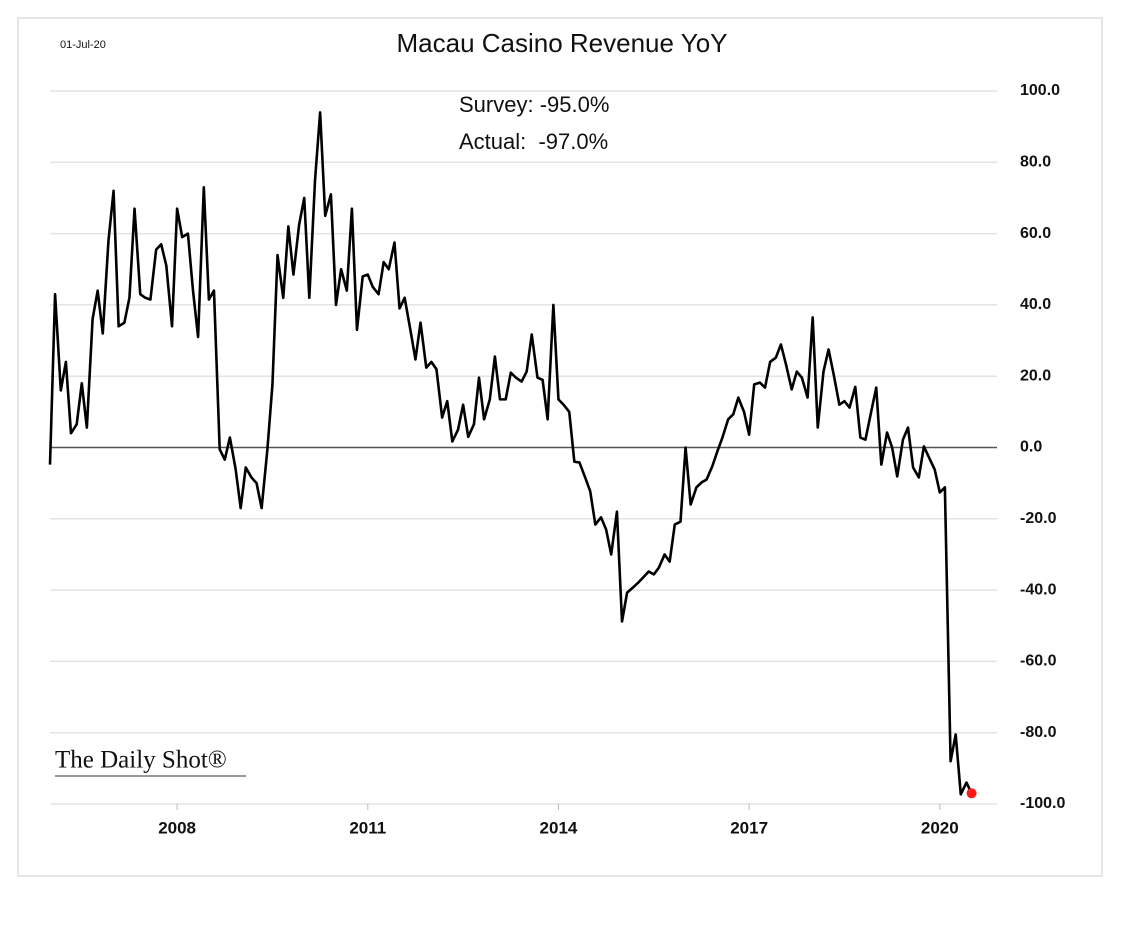  What do you see at coordinates (177, 827) in the screenshot?
I see `x-tick-label: 2008` at bounding box center [177, 827].